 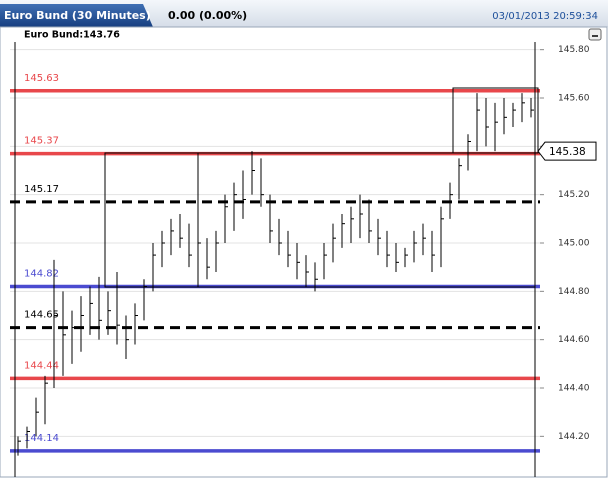 I want to click on last-price-tag, so click(x=567, y=151).